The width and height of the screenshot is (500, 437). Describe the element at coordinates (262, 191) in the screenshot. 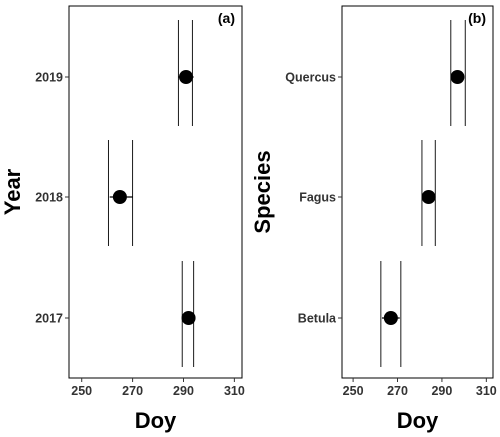

I see `y-axis-title: Species` at that location.